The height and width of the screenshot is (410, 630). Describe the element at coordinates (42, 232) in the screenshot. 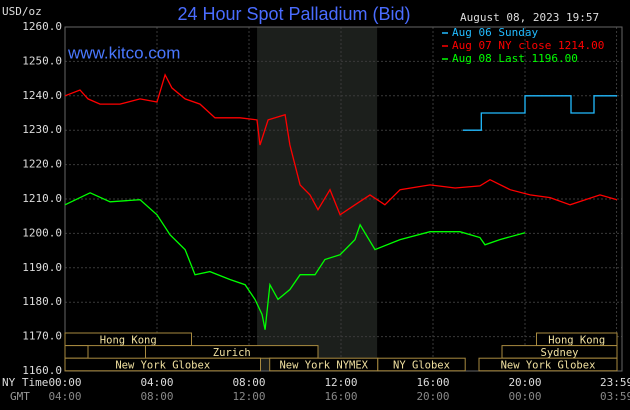

I see `y-tick-label: 1200.0` at that location.